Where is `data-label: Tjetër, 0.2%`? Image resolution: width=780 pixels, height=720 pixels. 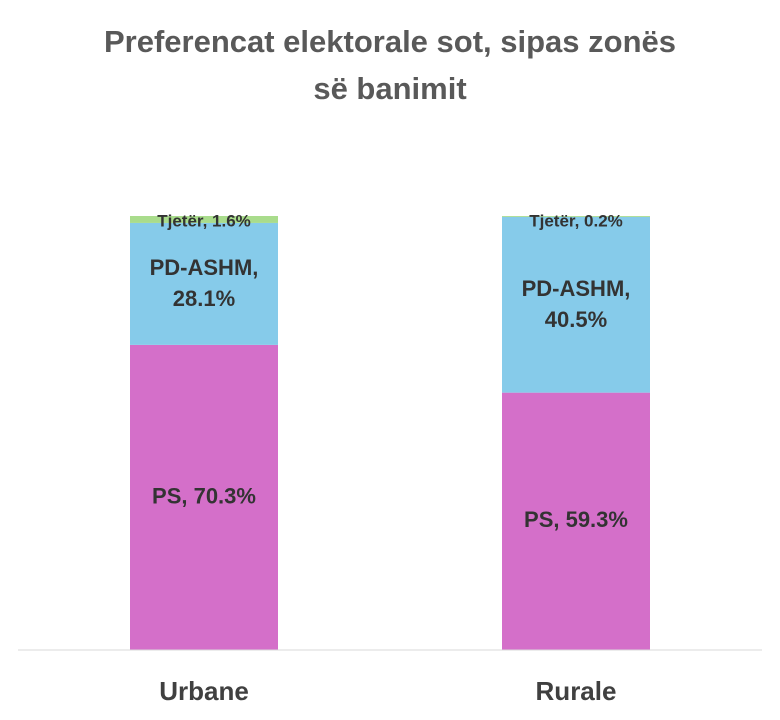 data-label: Tjetër, 0.2% is located at coordinates (576, 220).